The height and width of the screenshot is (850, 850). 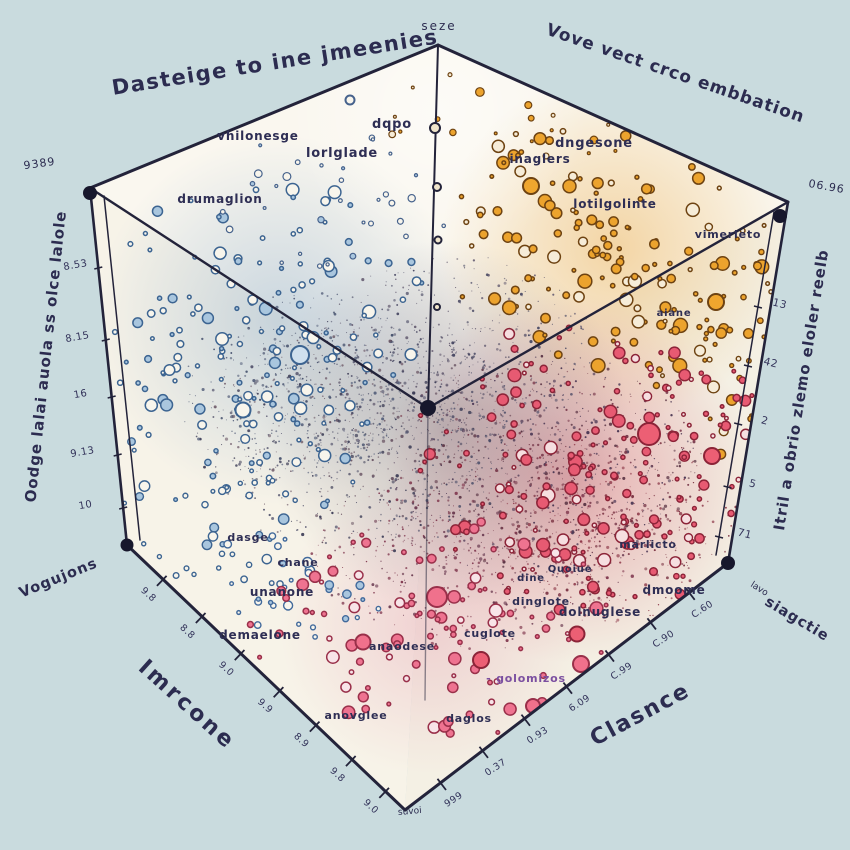 What do you see at coordinates (392, 124) in the screenshot?
I see `point-label: dqpo` at bounding box center [392, 124].